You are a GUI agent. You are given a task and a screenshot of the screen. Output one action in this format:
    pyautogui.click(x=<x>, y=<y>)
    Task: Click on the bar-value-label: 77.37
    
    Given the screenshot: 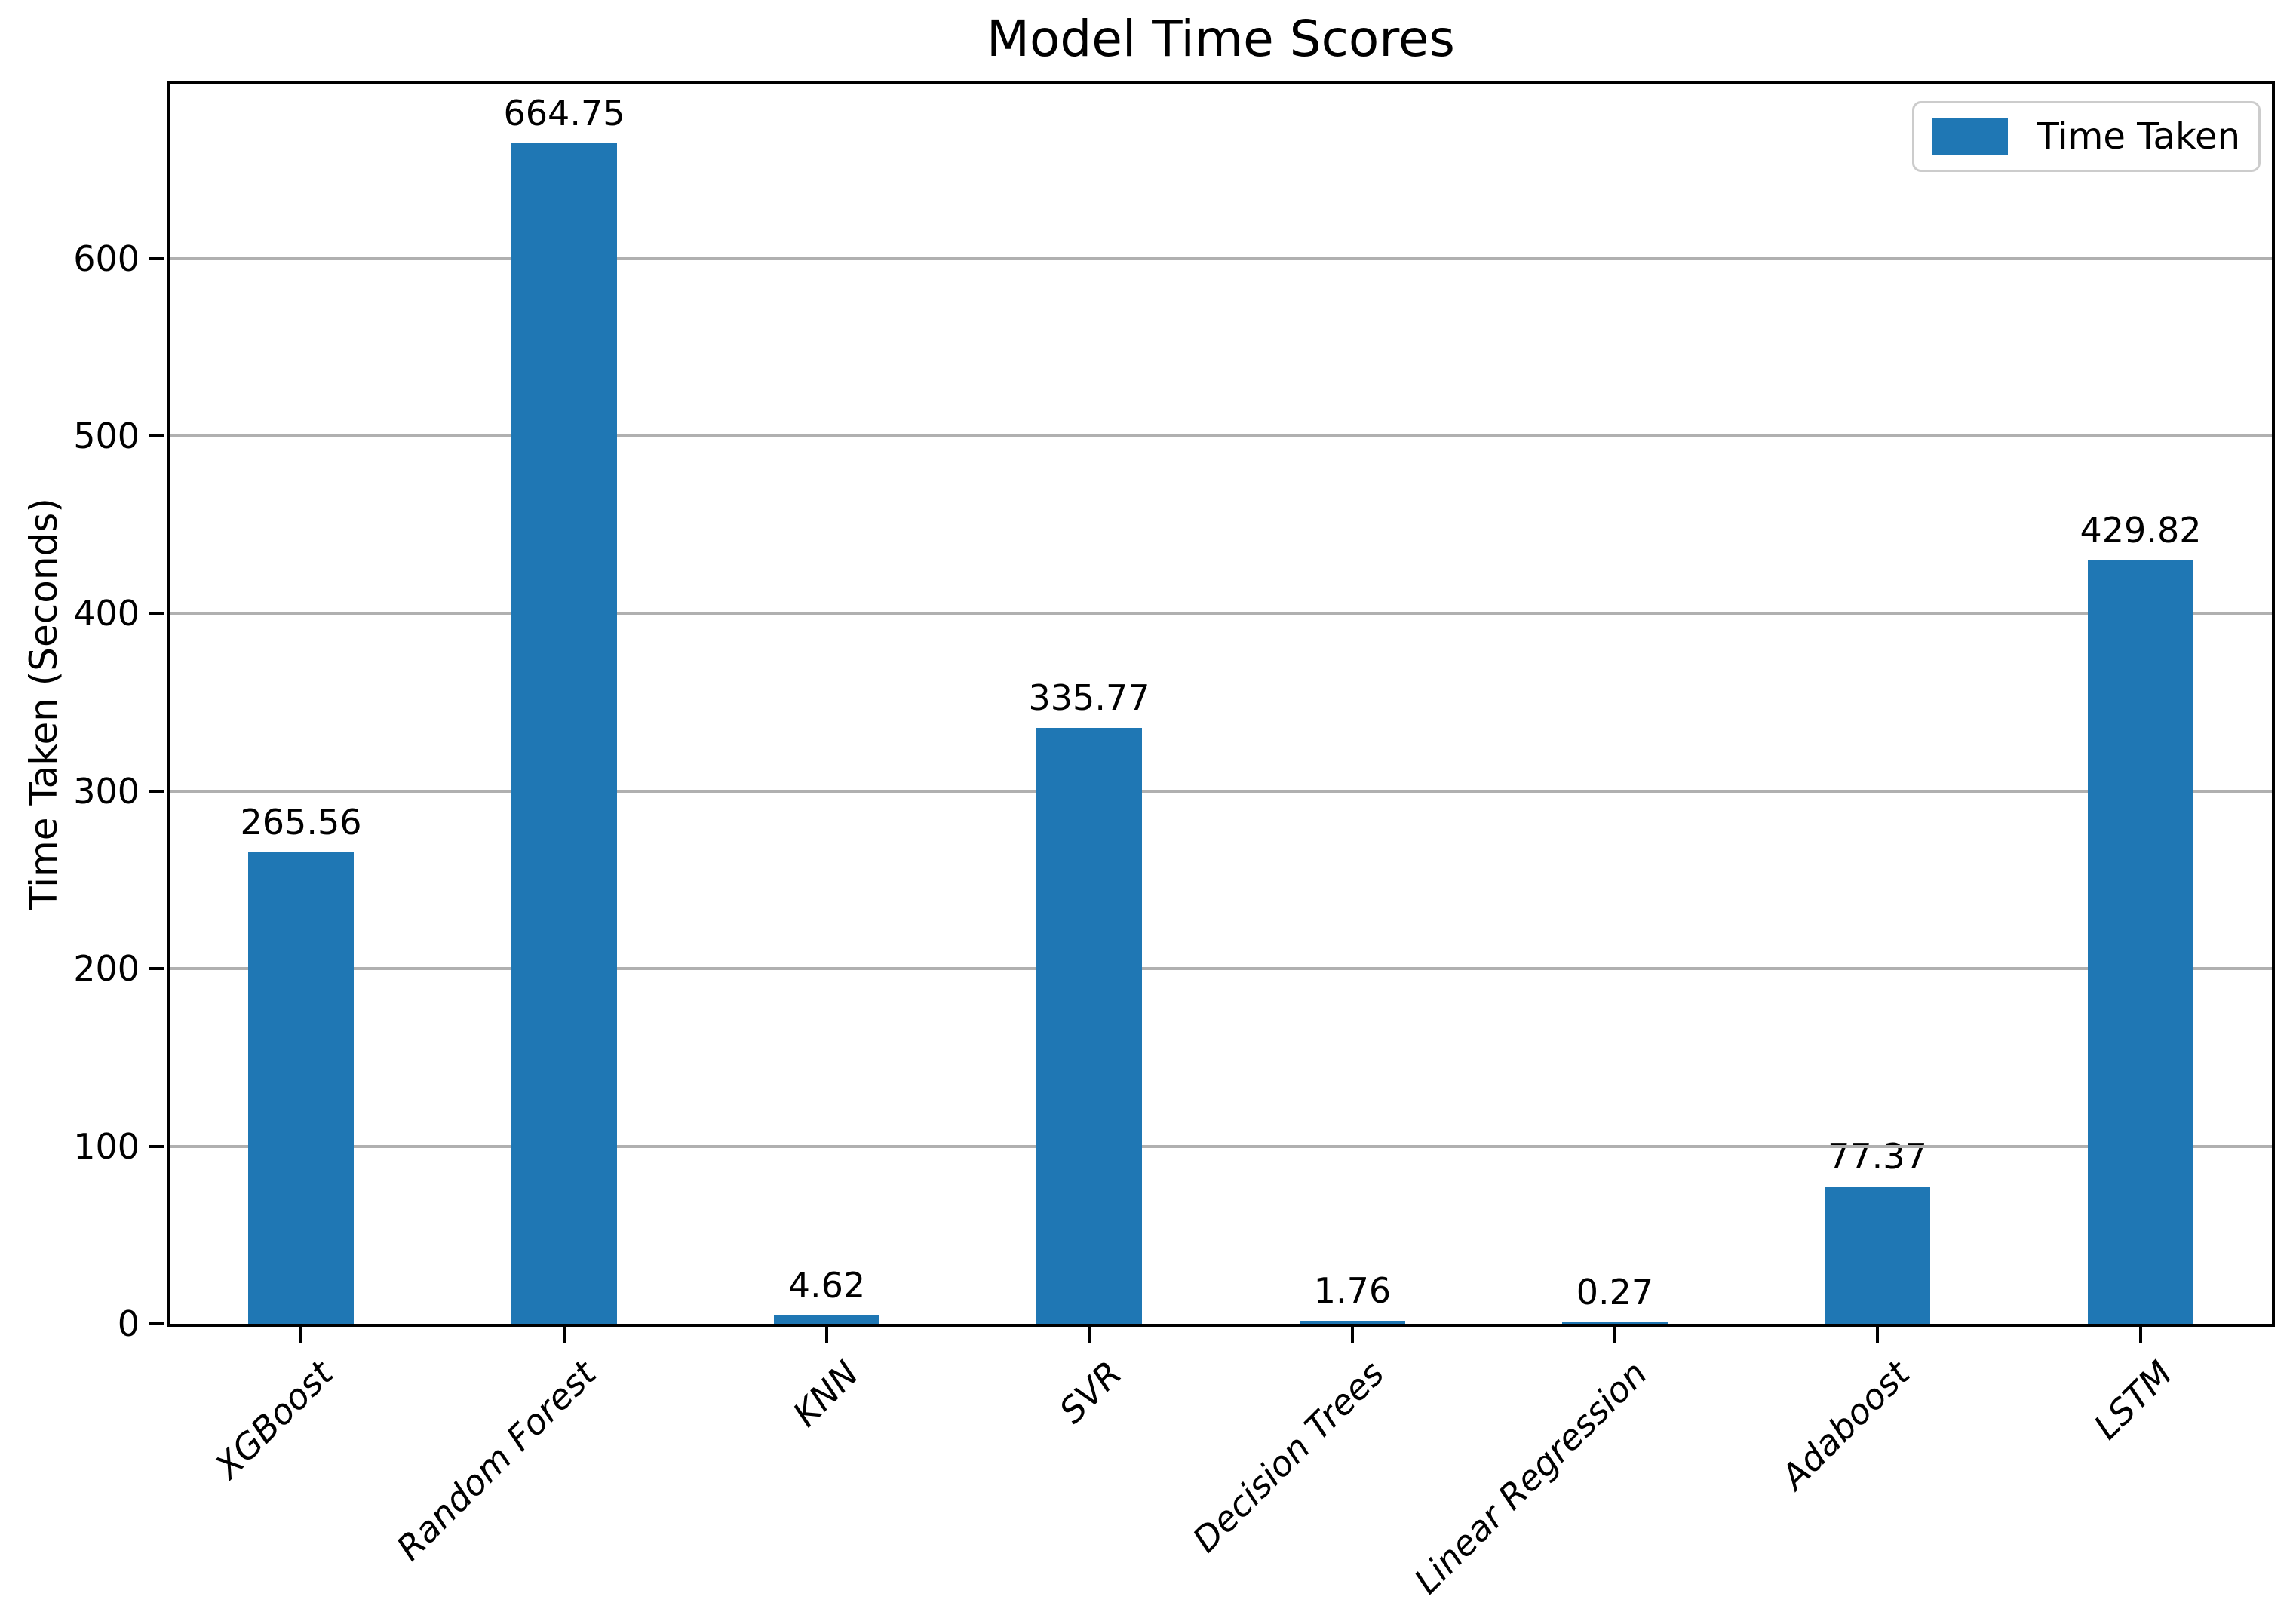 What is the action you would take?
    pyautogui.click(x=1878, y=1156)
    